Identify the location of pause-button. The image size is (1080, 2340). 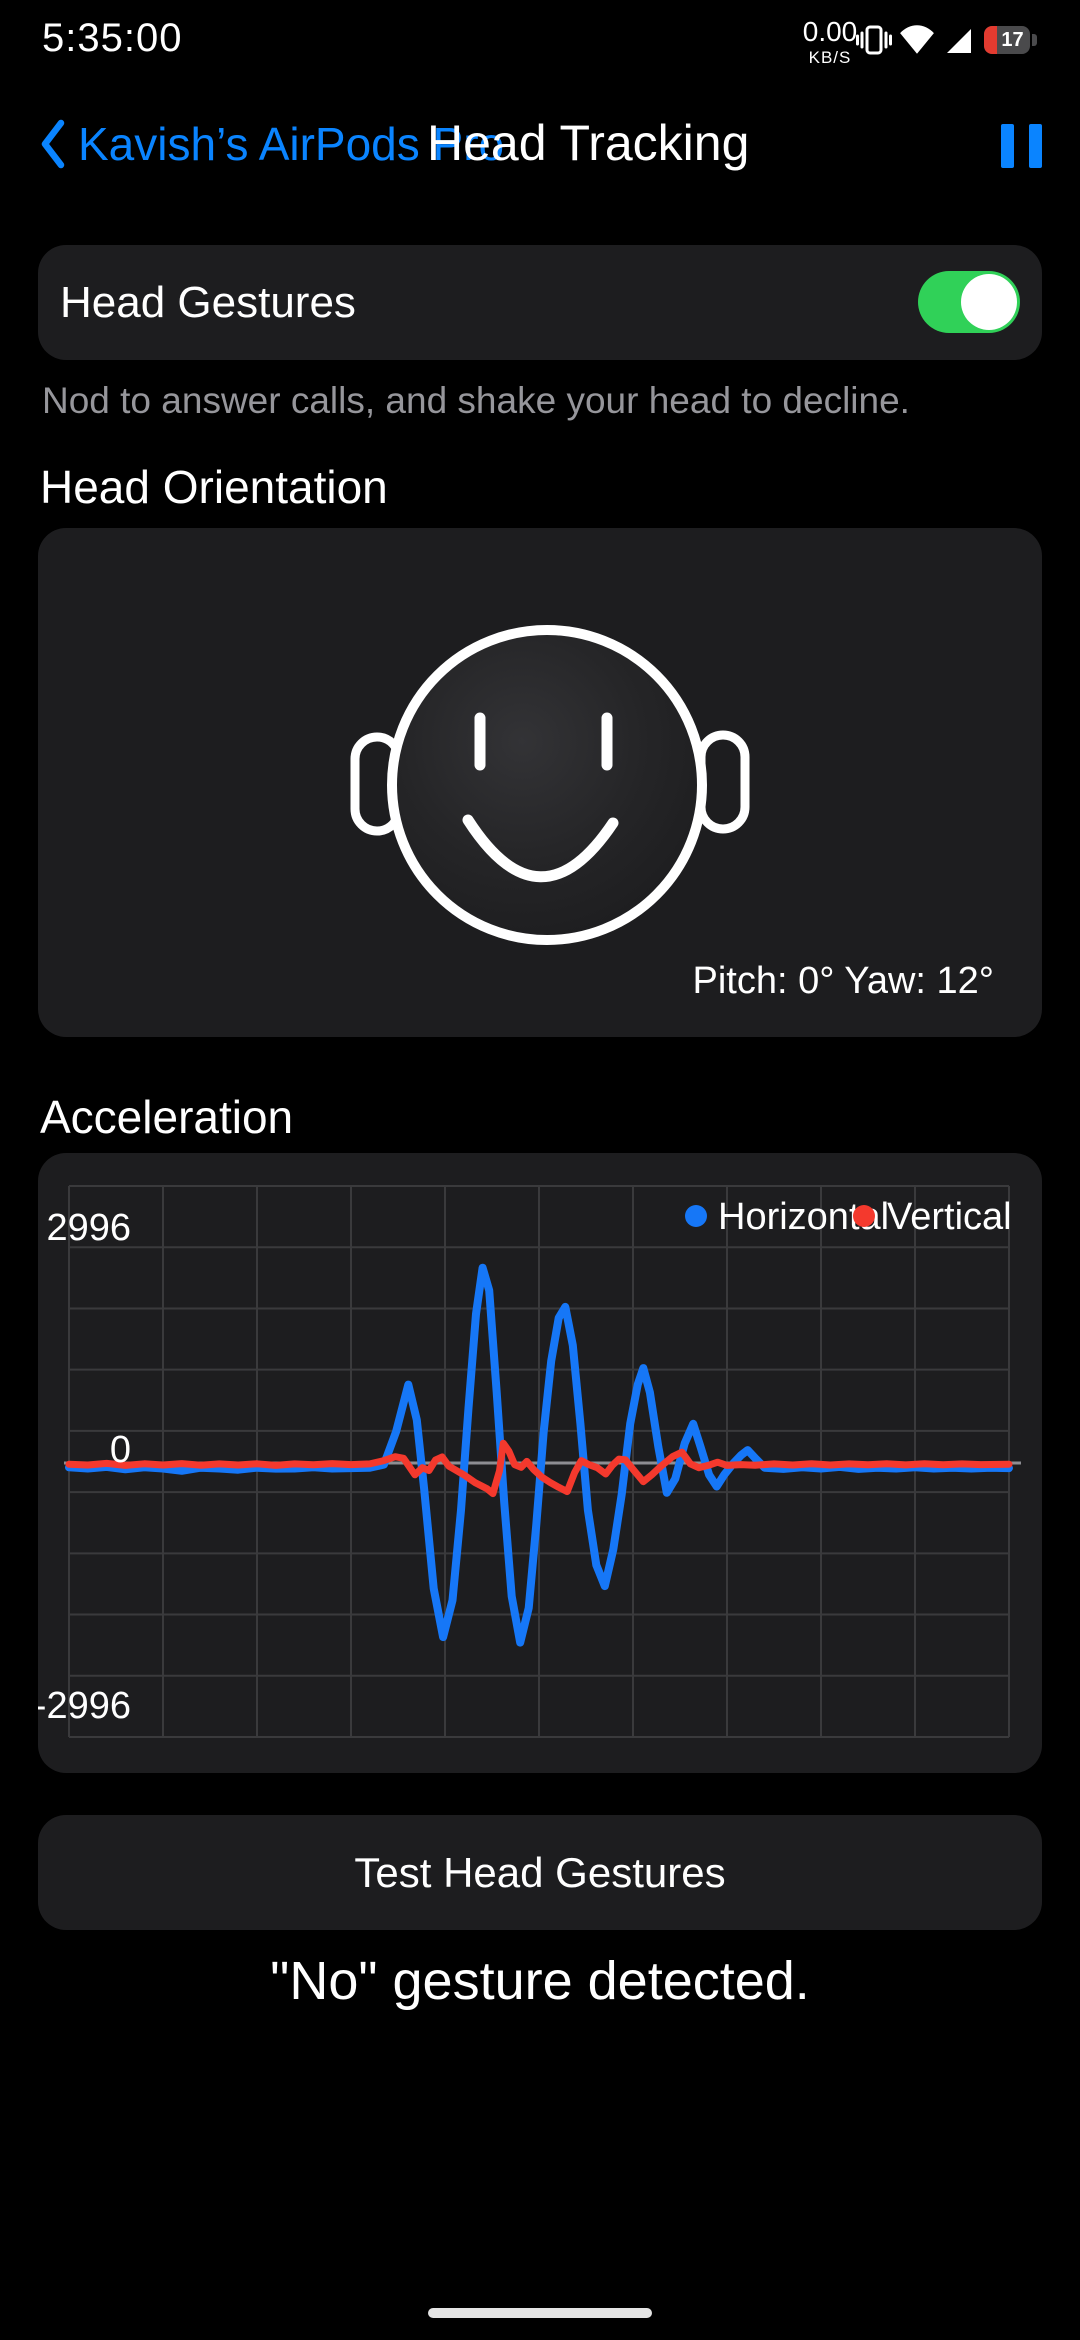
(1021, 146).